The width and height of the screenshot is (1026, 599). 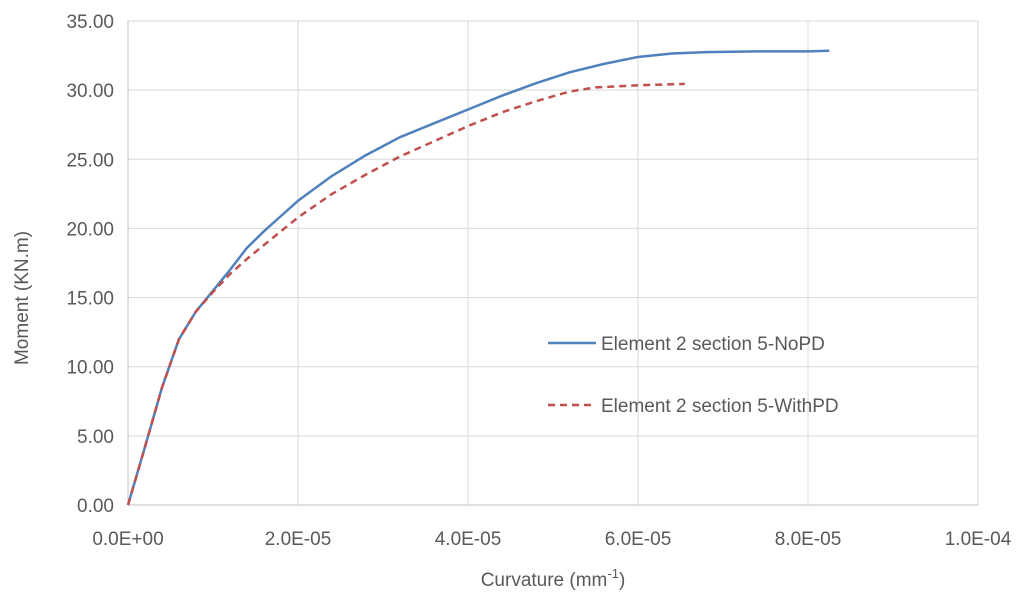 I want to click on y-tick-label: 20.00, so click(x=90, y=229).